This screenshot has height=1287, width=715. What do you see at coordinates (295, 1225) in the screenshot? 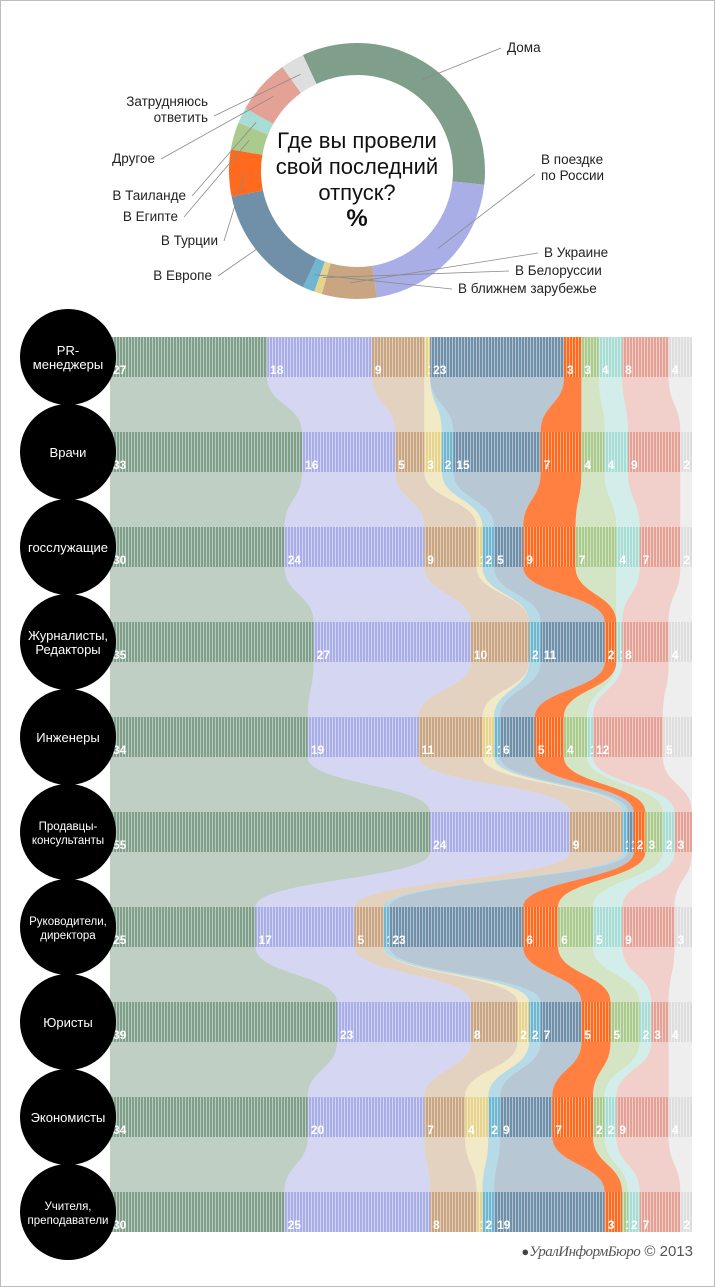
I see `value-label-russia: 25` at bounding box center [295, 1225].